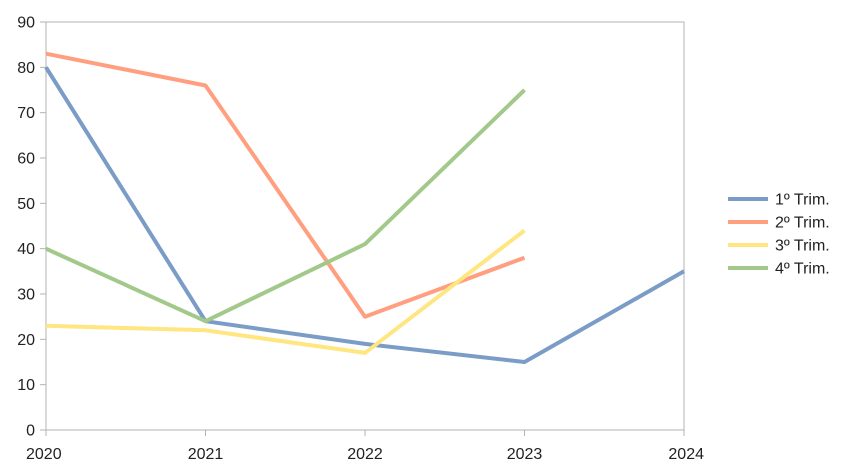 Image resolution: width=844 pixels, height=465 pixels. I want to click on legend-label-2: 2º Trim., so click(802, 223).